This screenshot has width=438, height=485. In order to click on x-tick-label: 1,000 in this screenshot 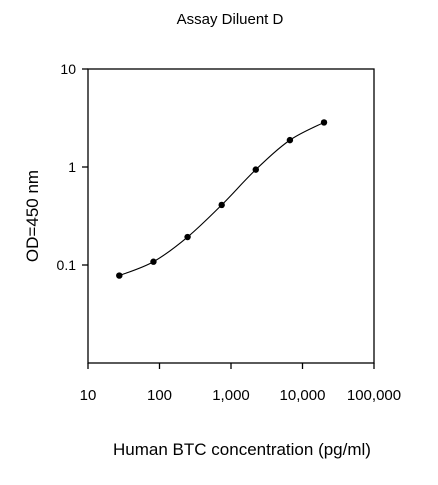, I will do `click(231, 395)`.